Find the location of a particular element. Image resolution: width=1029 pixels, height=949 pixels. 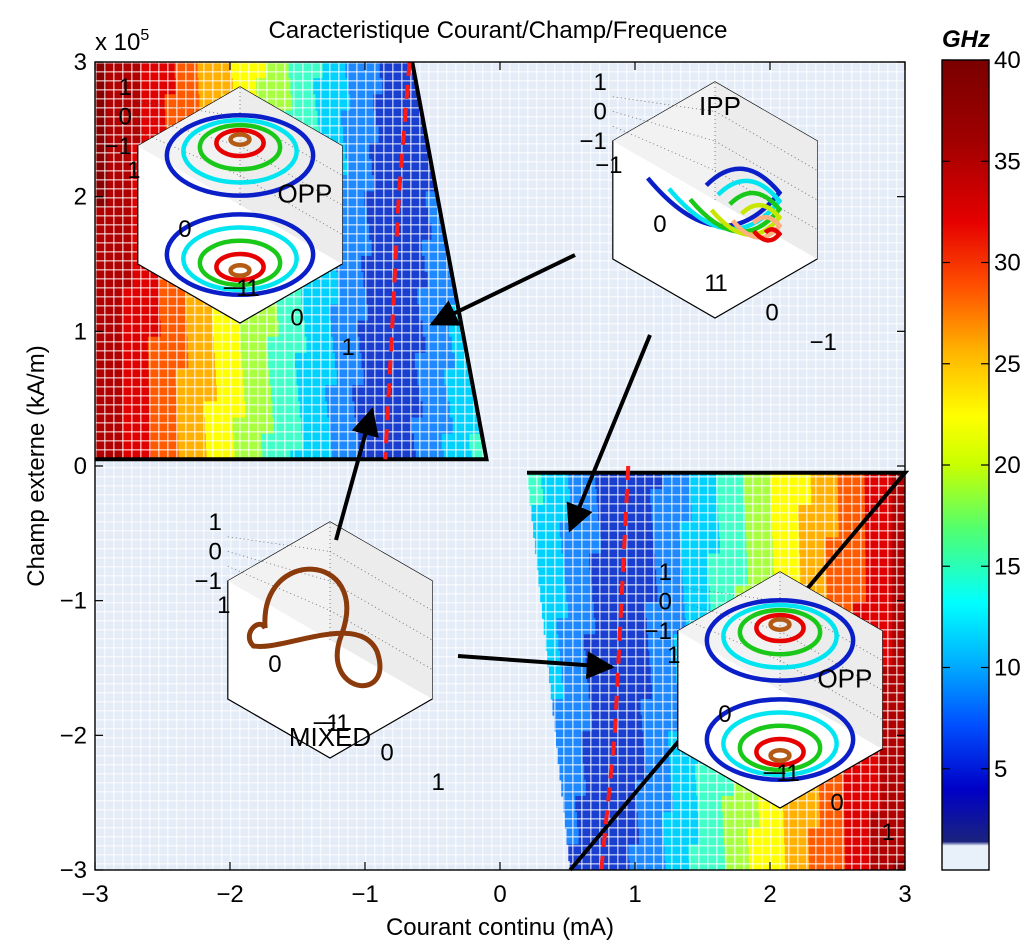

inset-regime-label: IPP is located at coordinates (720, 106).